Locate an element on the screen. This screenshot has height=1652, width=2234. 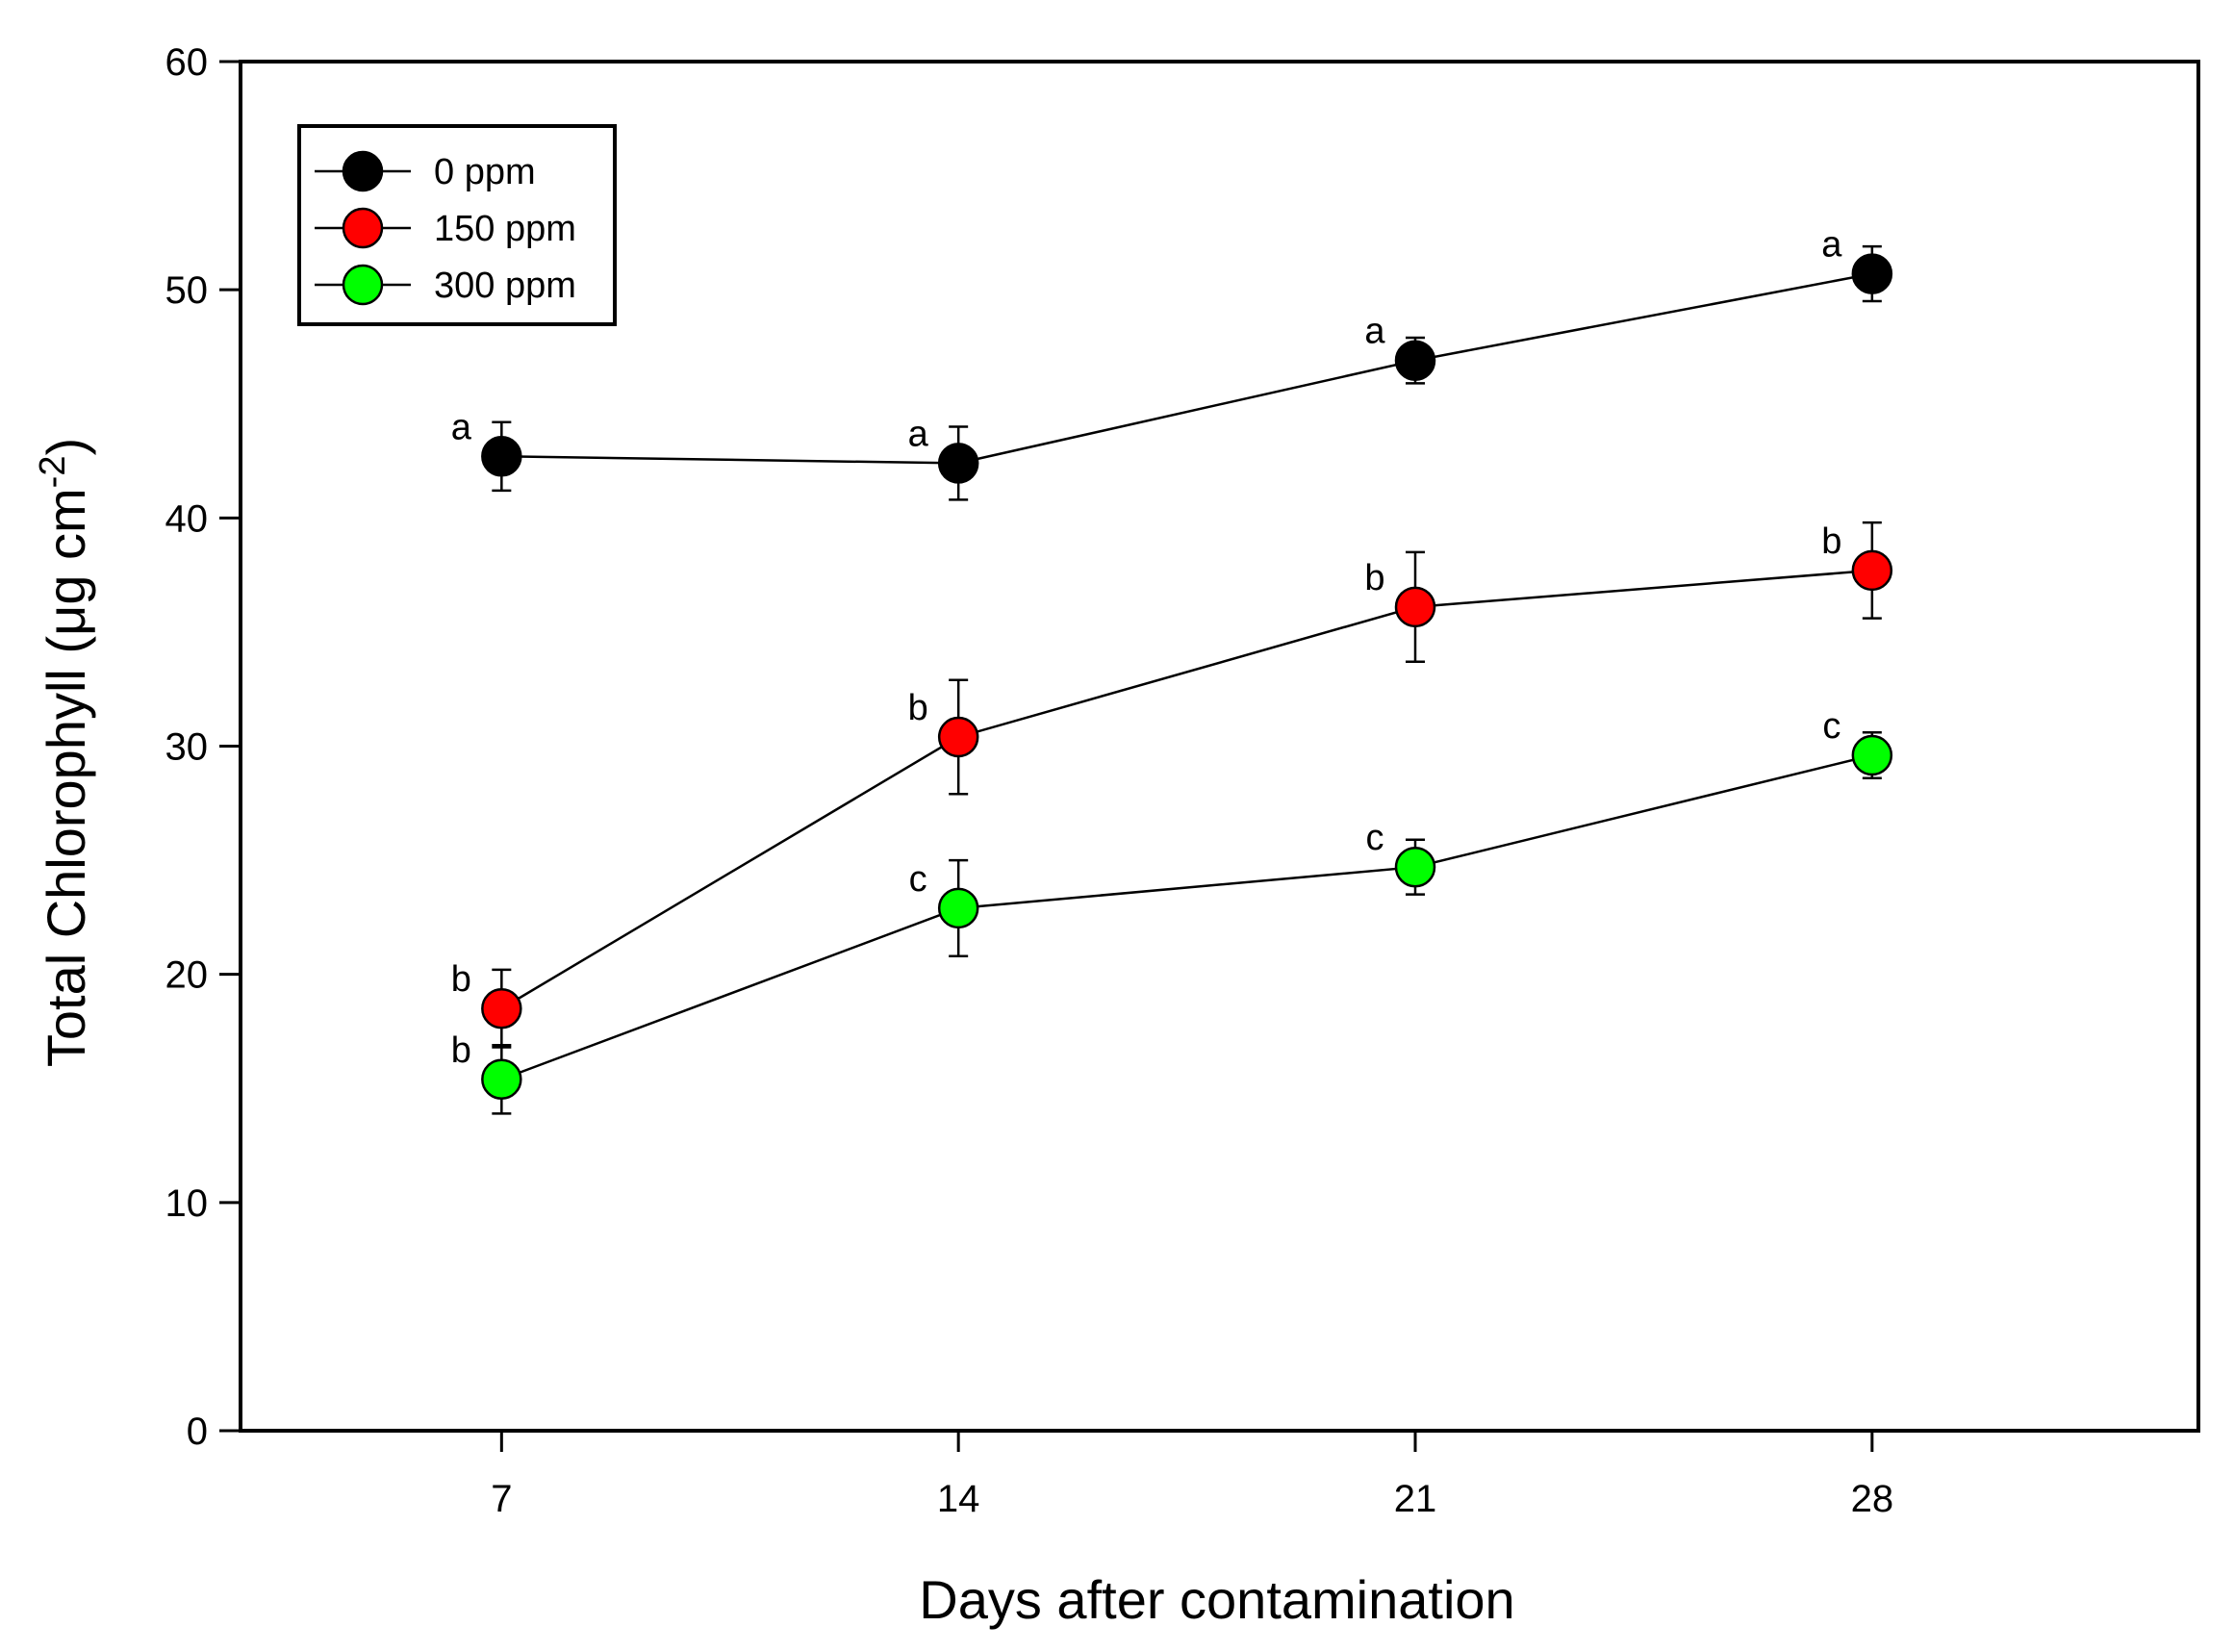
y-tick-label: 20 is located at coordinates (187, 975).